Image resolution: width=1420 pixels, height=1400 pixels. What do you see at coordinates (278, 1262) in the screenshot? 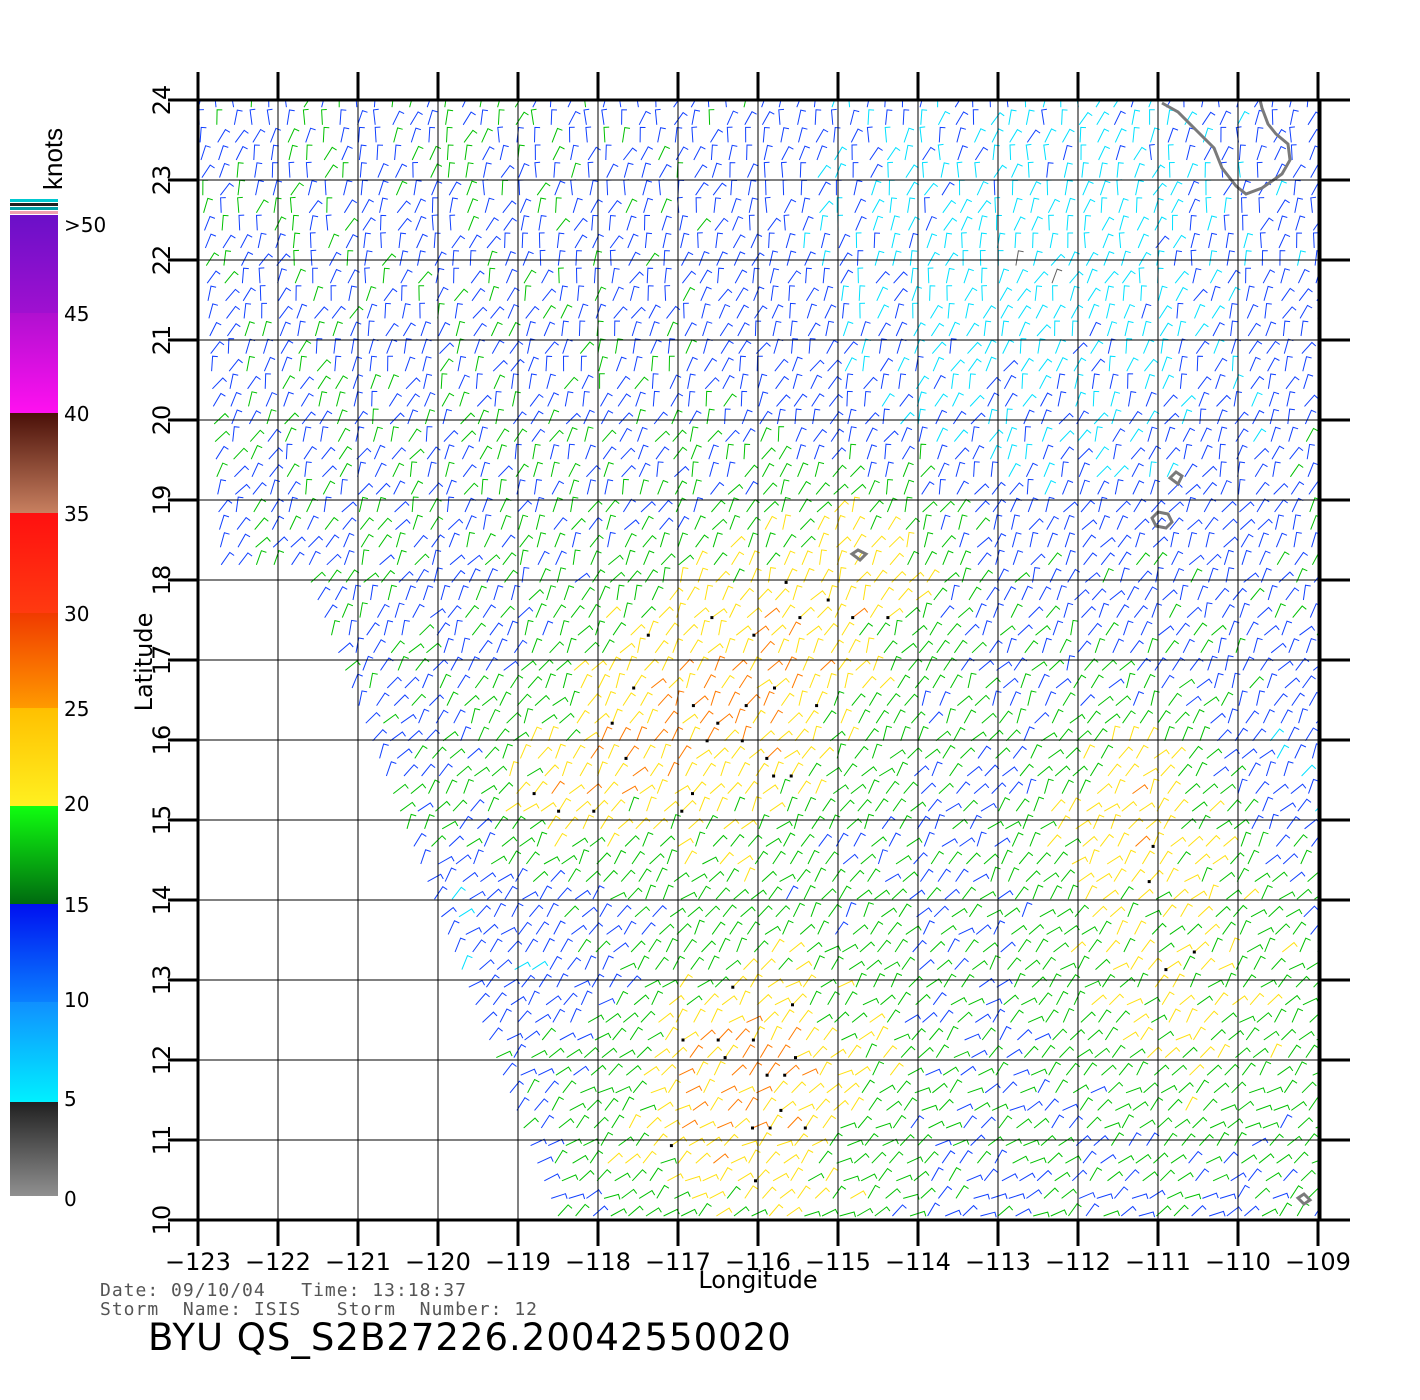
I see `lon-tick-label: −122` at bounding box center [278, 1262].